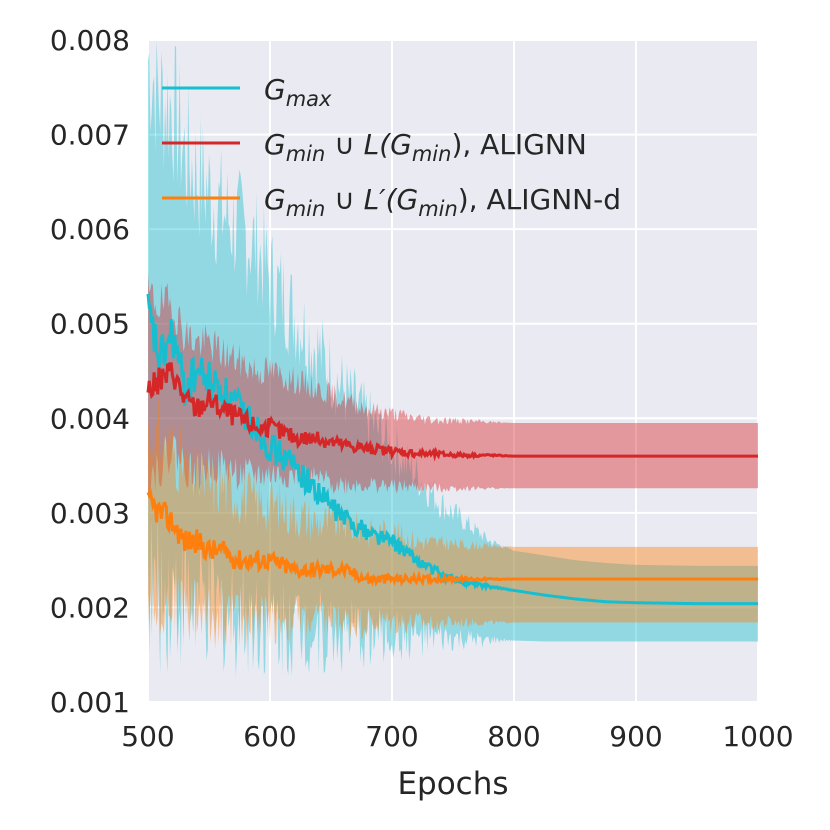 Image resolution: width=830 pixels, height=830 pixels. Describe the element at coordinates (90, 607) in the screenshot. I see `y-tick-label: 0.002` at that location.